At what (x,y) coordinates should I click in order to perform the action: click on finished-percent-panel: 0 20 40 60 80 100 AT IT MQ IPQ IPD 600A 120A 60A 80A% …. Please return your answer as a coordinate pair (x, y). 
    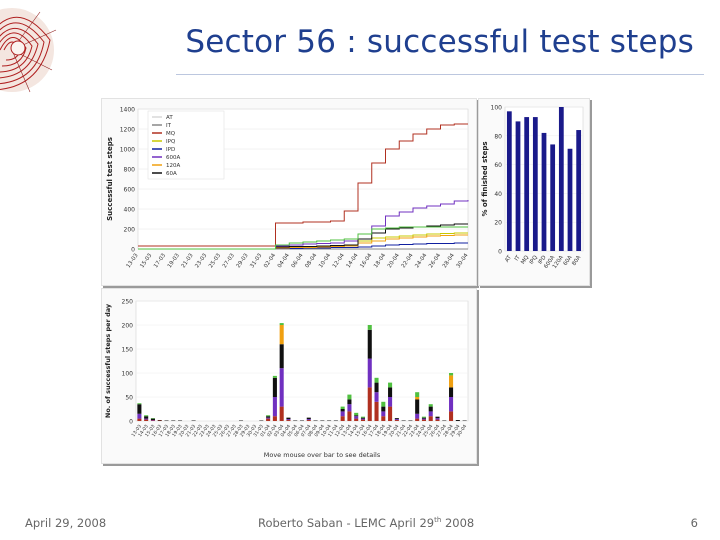
    Looking at the image, I should click on (534, 192).